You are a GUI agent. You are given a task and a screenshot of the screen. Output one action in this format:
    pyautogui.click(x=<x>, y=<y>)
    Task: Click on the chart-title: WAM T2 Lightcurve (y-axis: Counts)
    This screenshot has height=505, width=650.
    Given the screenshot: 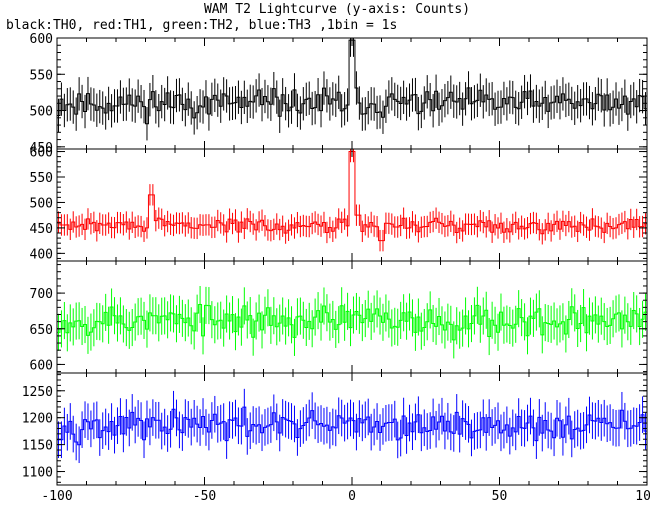 What is the action you would take?
    pyautogui.click(x=337, y=9)
    